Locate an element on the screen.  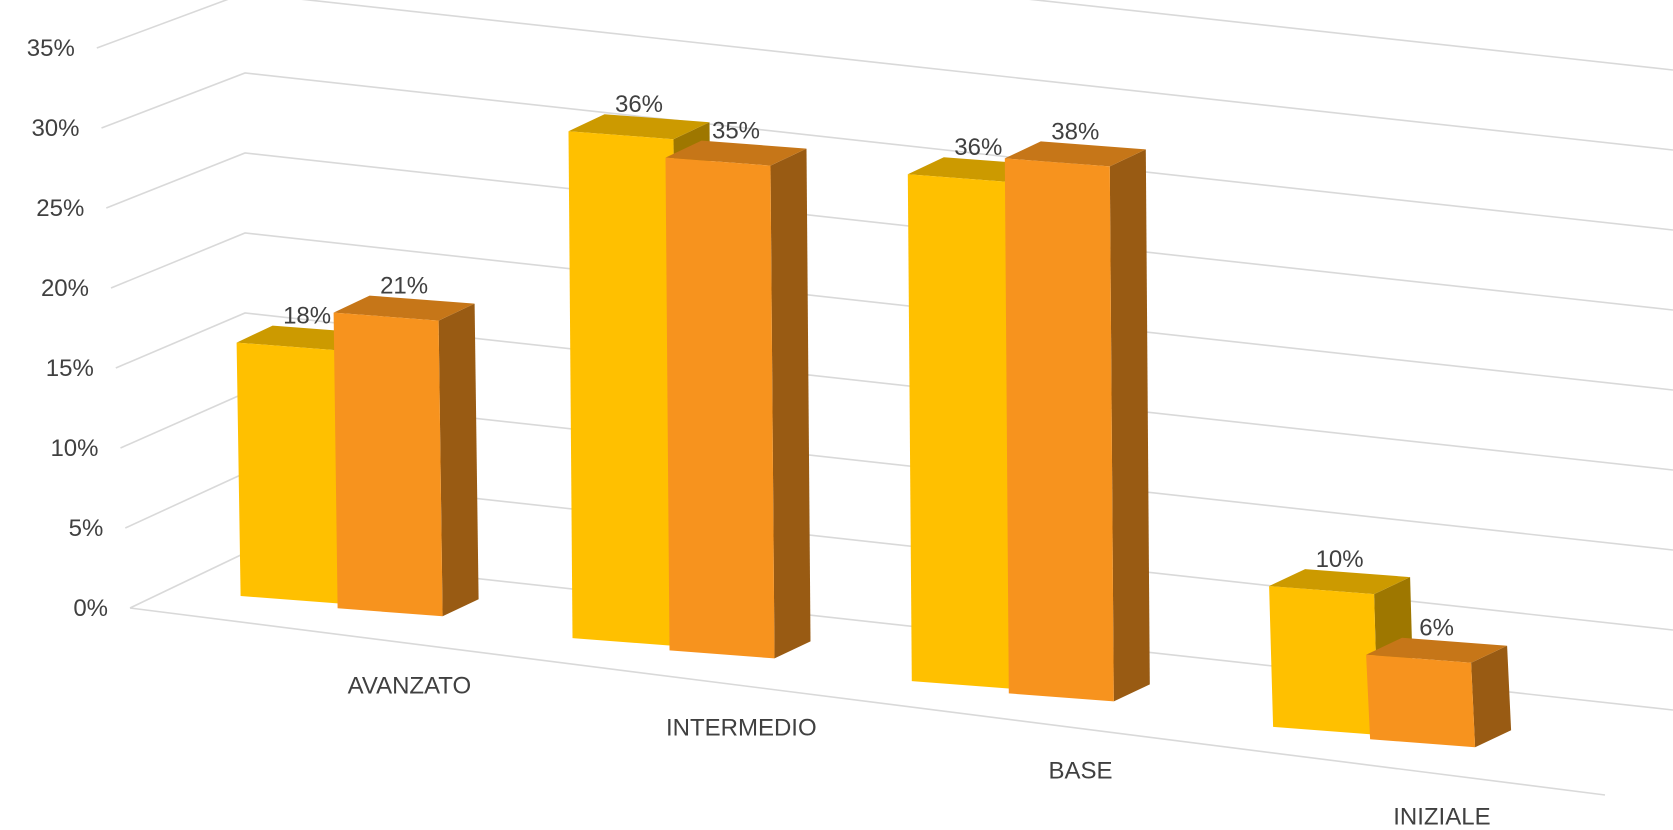
y-axis-ticks: 0%5%10%15%20%25%30%35%40% is located at coordinates (67, 328).